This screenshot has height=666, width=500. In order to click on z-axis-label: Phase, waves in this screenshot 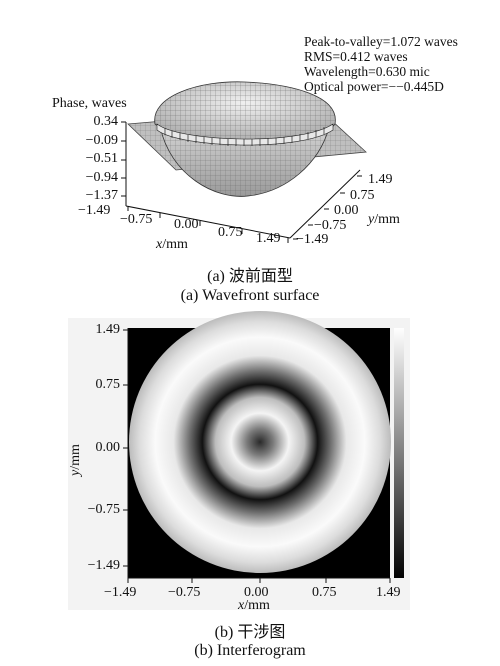, I will do `click(89, 103)`.